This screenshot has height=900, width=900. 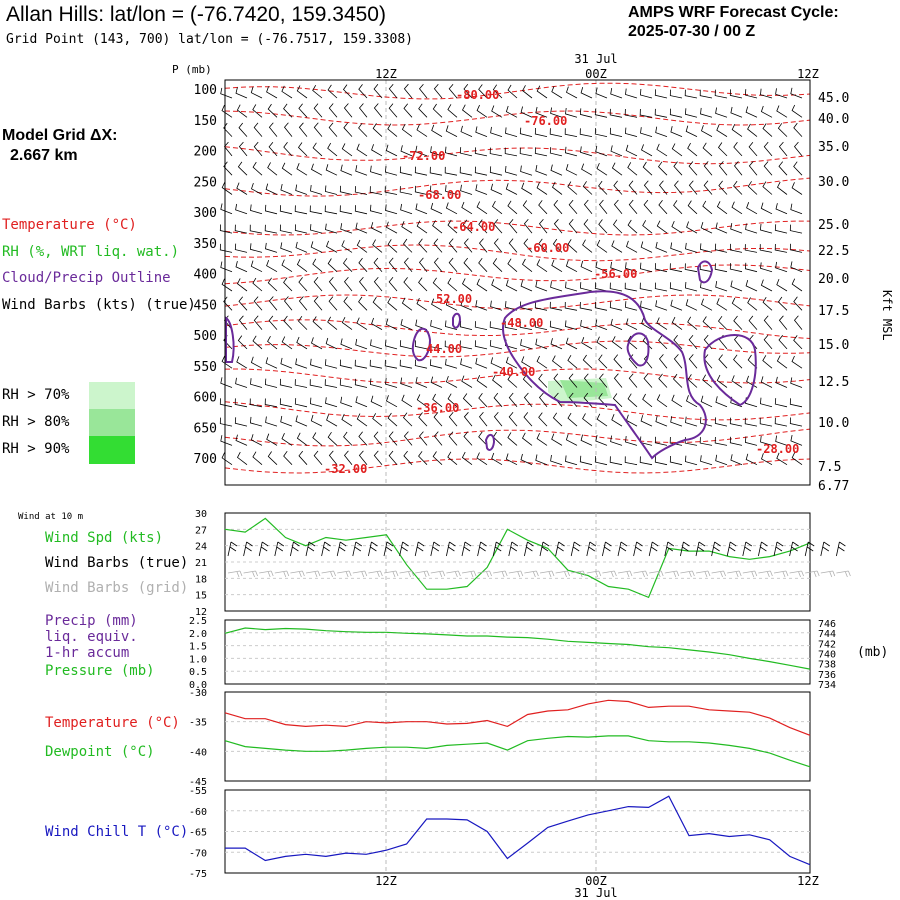 What do you see at coordinates (521, 323) in the screenshot?
I see `isotherm-label-8: -48.00` at bounding box center [521, 323].